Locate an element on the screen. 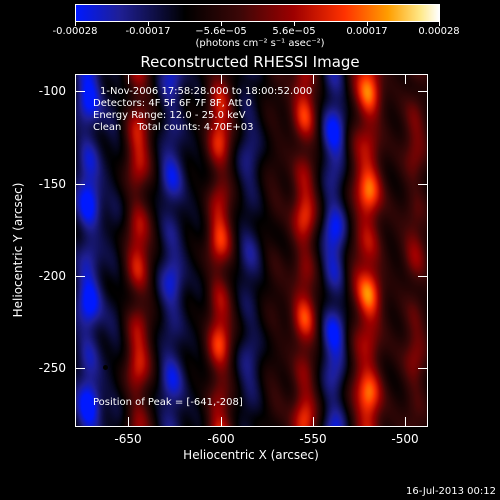 The height and width of the screenshot is (500, 500). x-tick-label: -600 is located at coordinates (221, 439).